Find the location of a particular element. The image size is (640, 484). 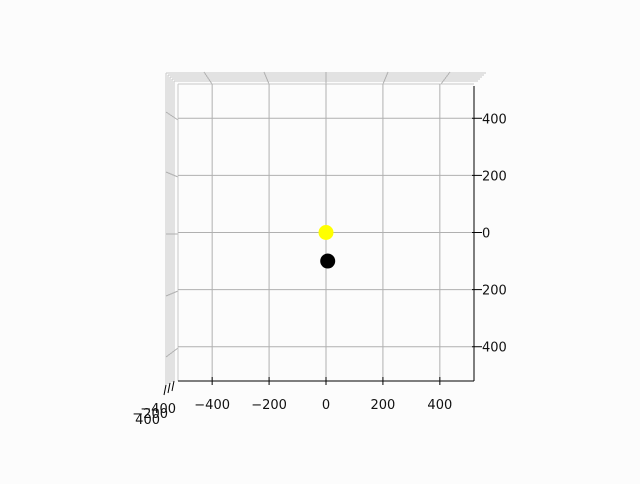

z-tick-label-2: −200 is located at coordinates (150, 414).